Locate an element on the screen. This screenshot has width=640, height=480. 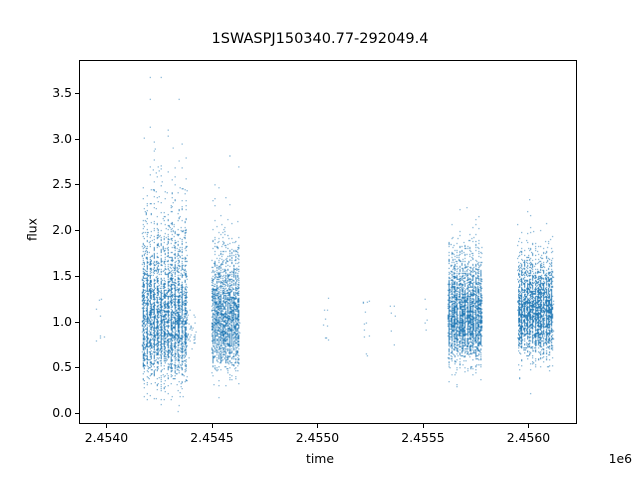
y-tick-label: 0.5 is located at coordinates (62, 367).